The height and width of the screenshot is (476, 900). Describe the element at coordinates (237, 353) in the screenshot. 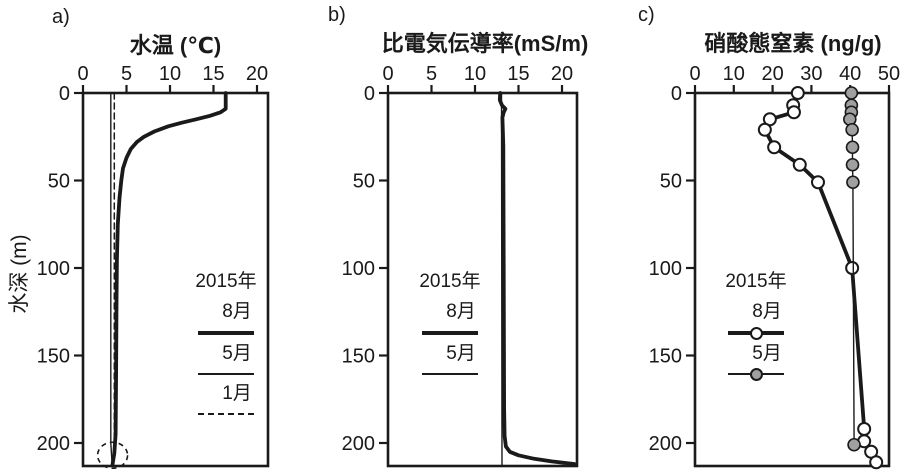

I see `legend-a-may-label: 5月` at that location.